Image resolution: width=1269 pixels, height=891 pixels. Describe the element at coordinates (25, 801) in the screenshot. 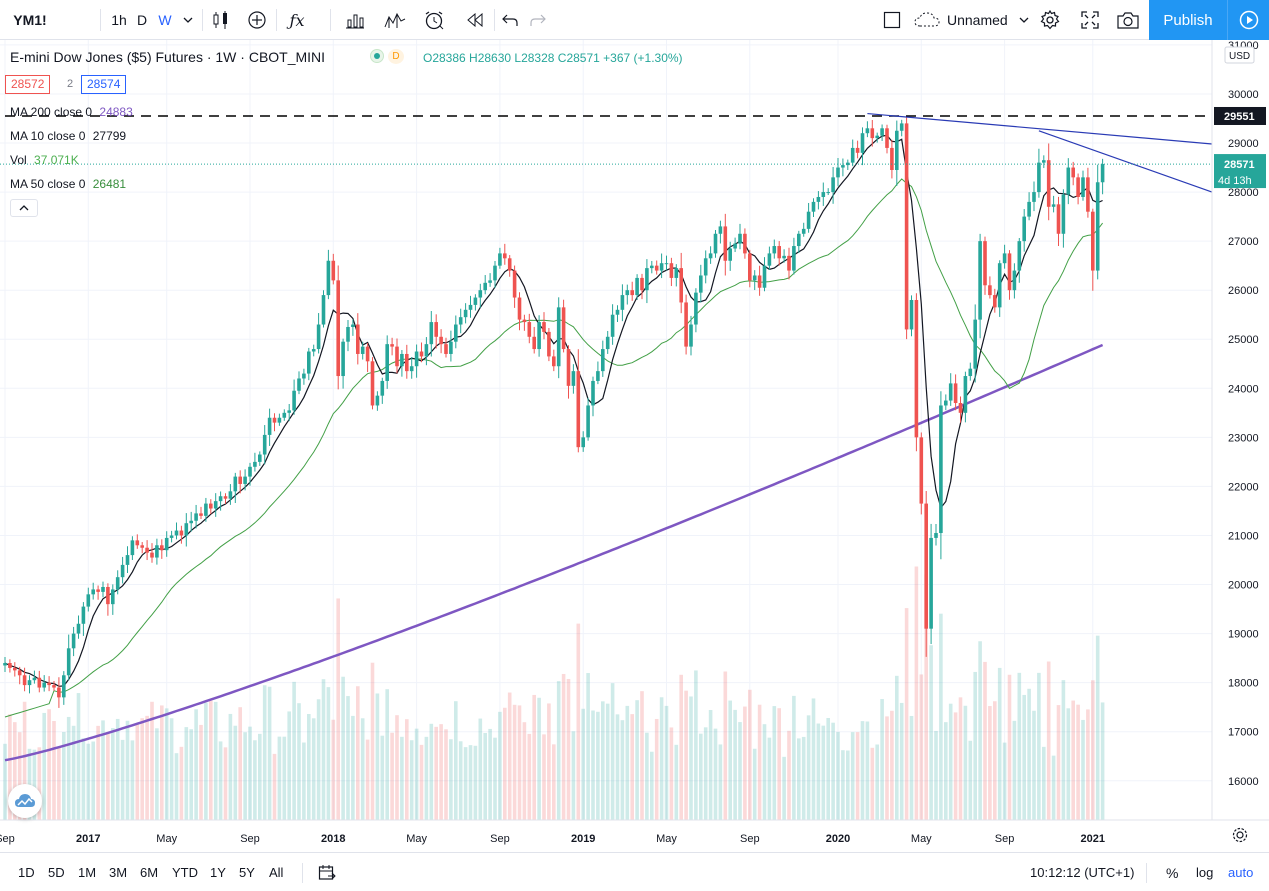

I see `tradingview-logo-button` at that location.